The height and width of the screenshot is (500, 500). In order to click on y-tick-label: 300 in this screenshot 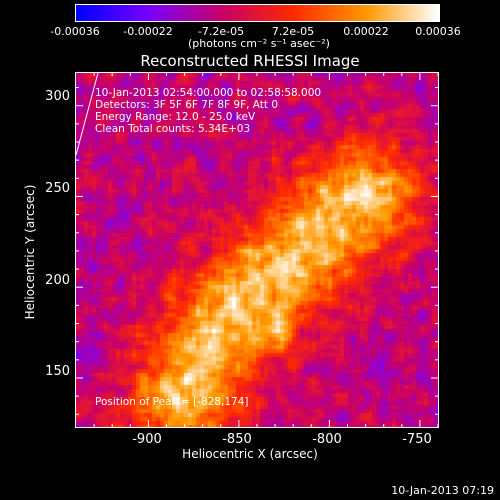, I will do `click(57, 96)`.